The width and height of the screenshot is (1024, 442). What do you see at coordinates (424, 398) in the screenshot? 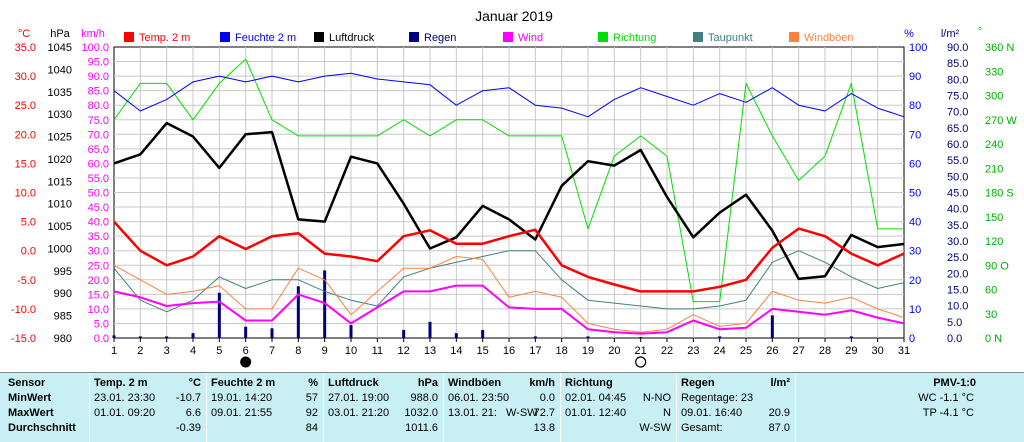
I see `stats-pressure-min-val: 988.0` at bounding box center [424, 398].